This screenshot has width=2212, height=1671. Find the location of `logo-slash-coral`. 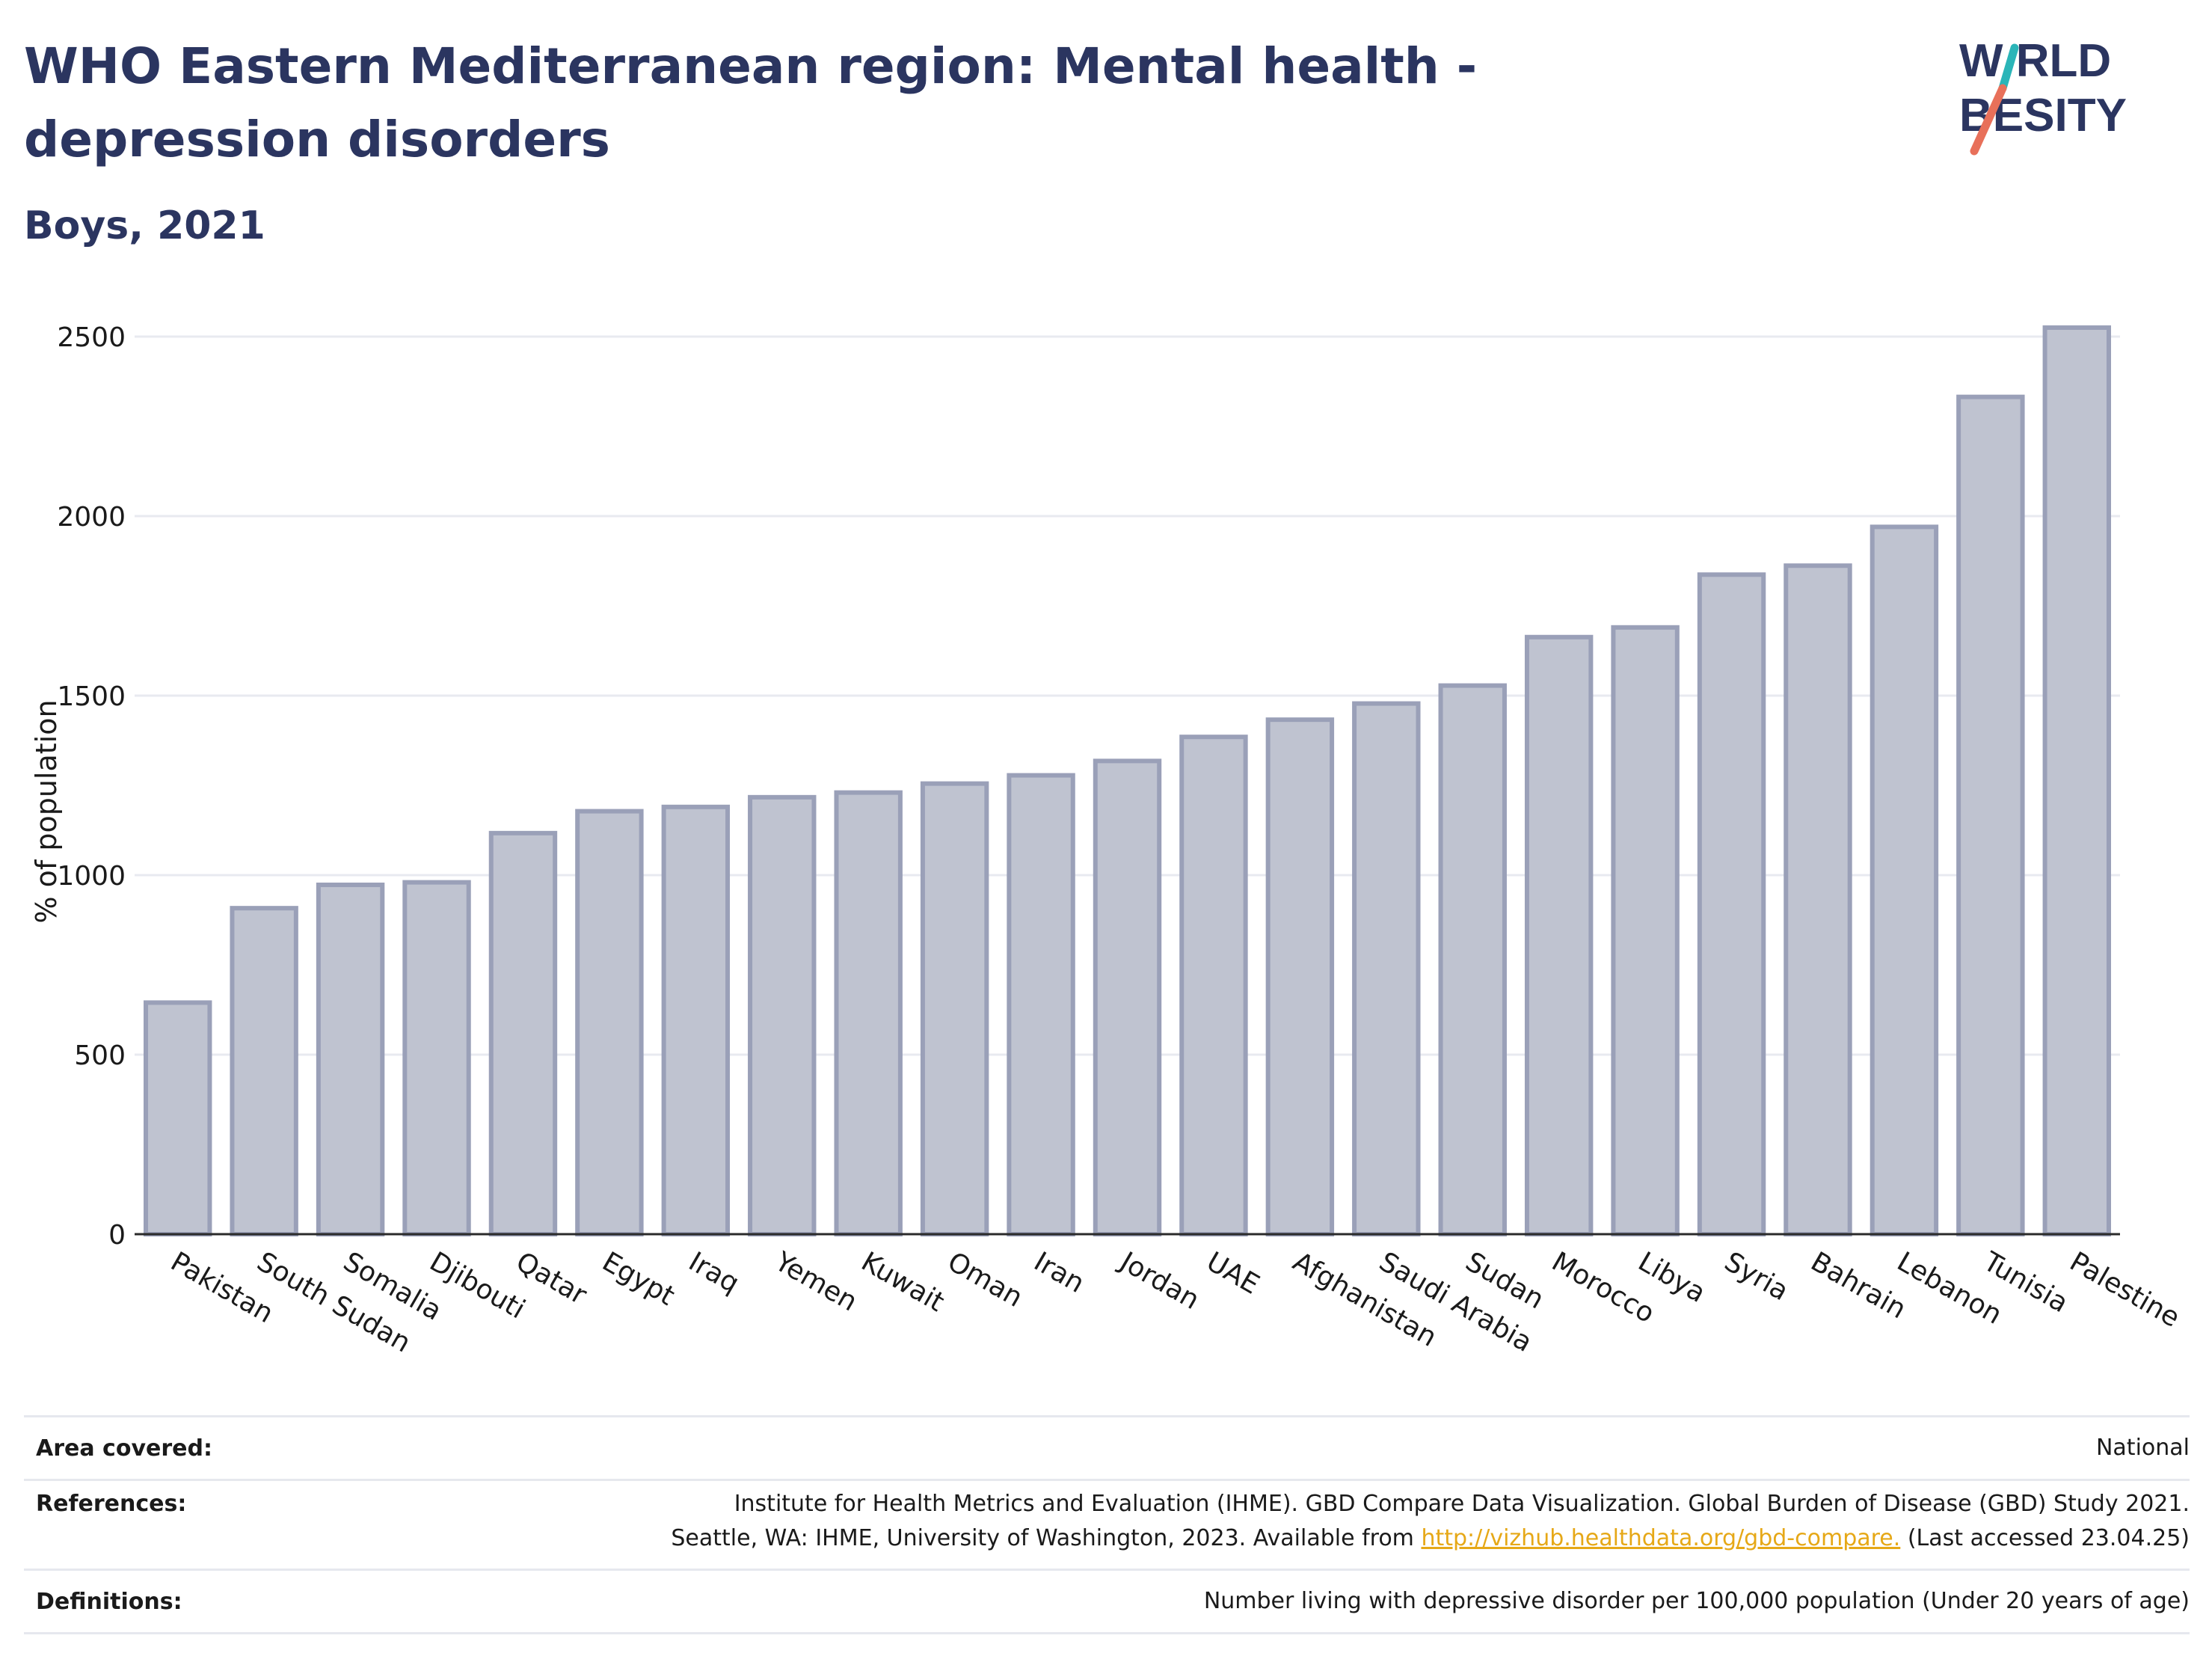

logo-slash-coral is located at coordinates (1988, 120).